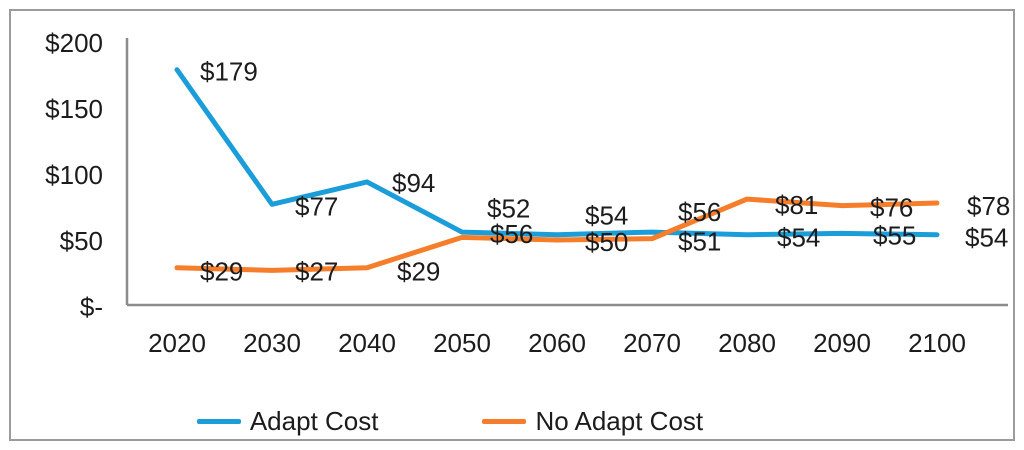  I want to click on data-label-no-adapt-cost: $52, so click(508, 208).